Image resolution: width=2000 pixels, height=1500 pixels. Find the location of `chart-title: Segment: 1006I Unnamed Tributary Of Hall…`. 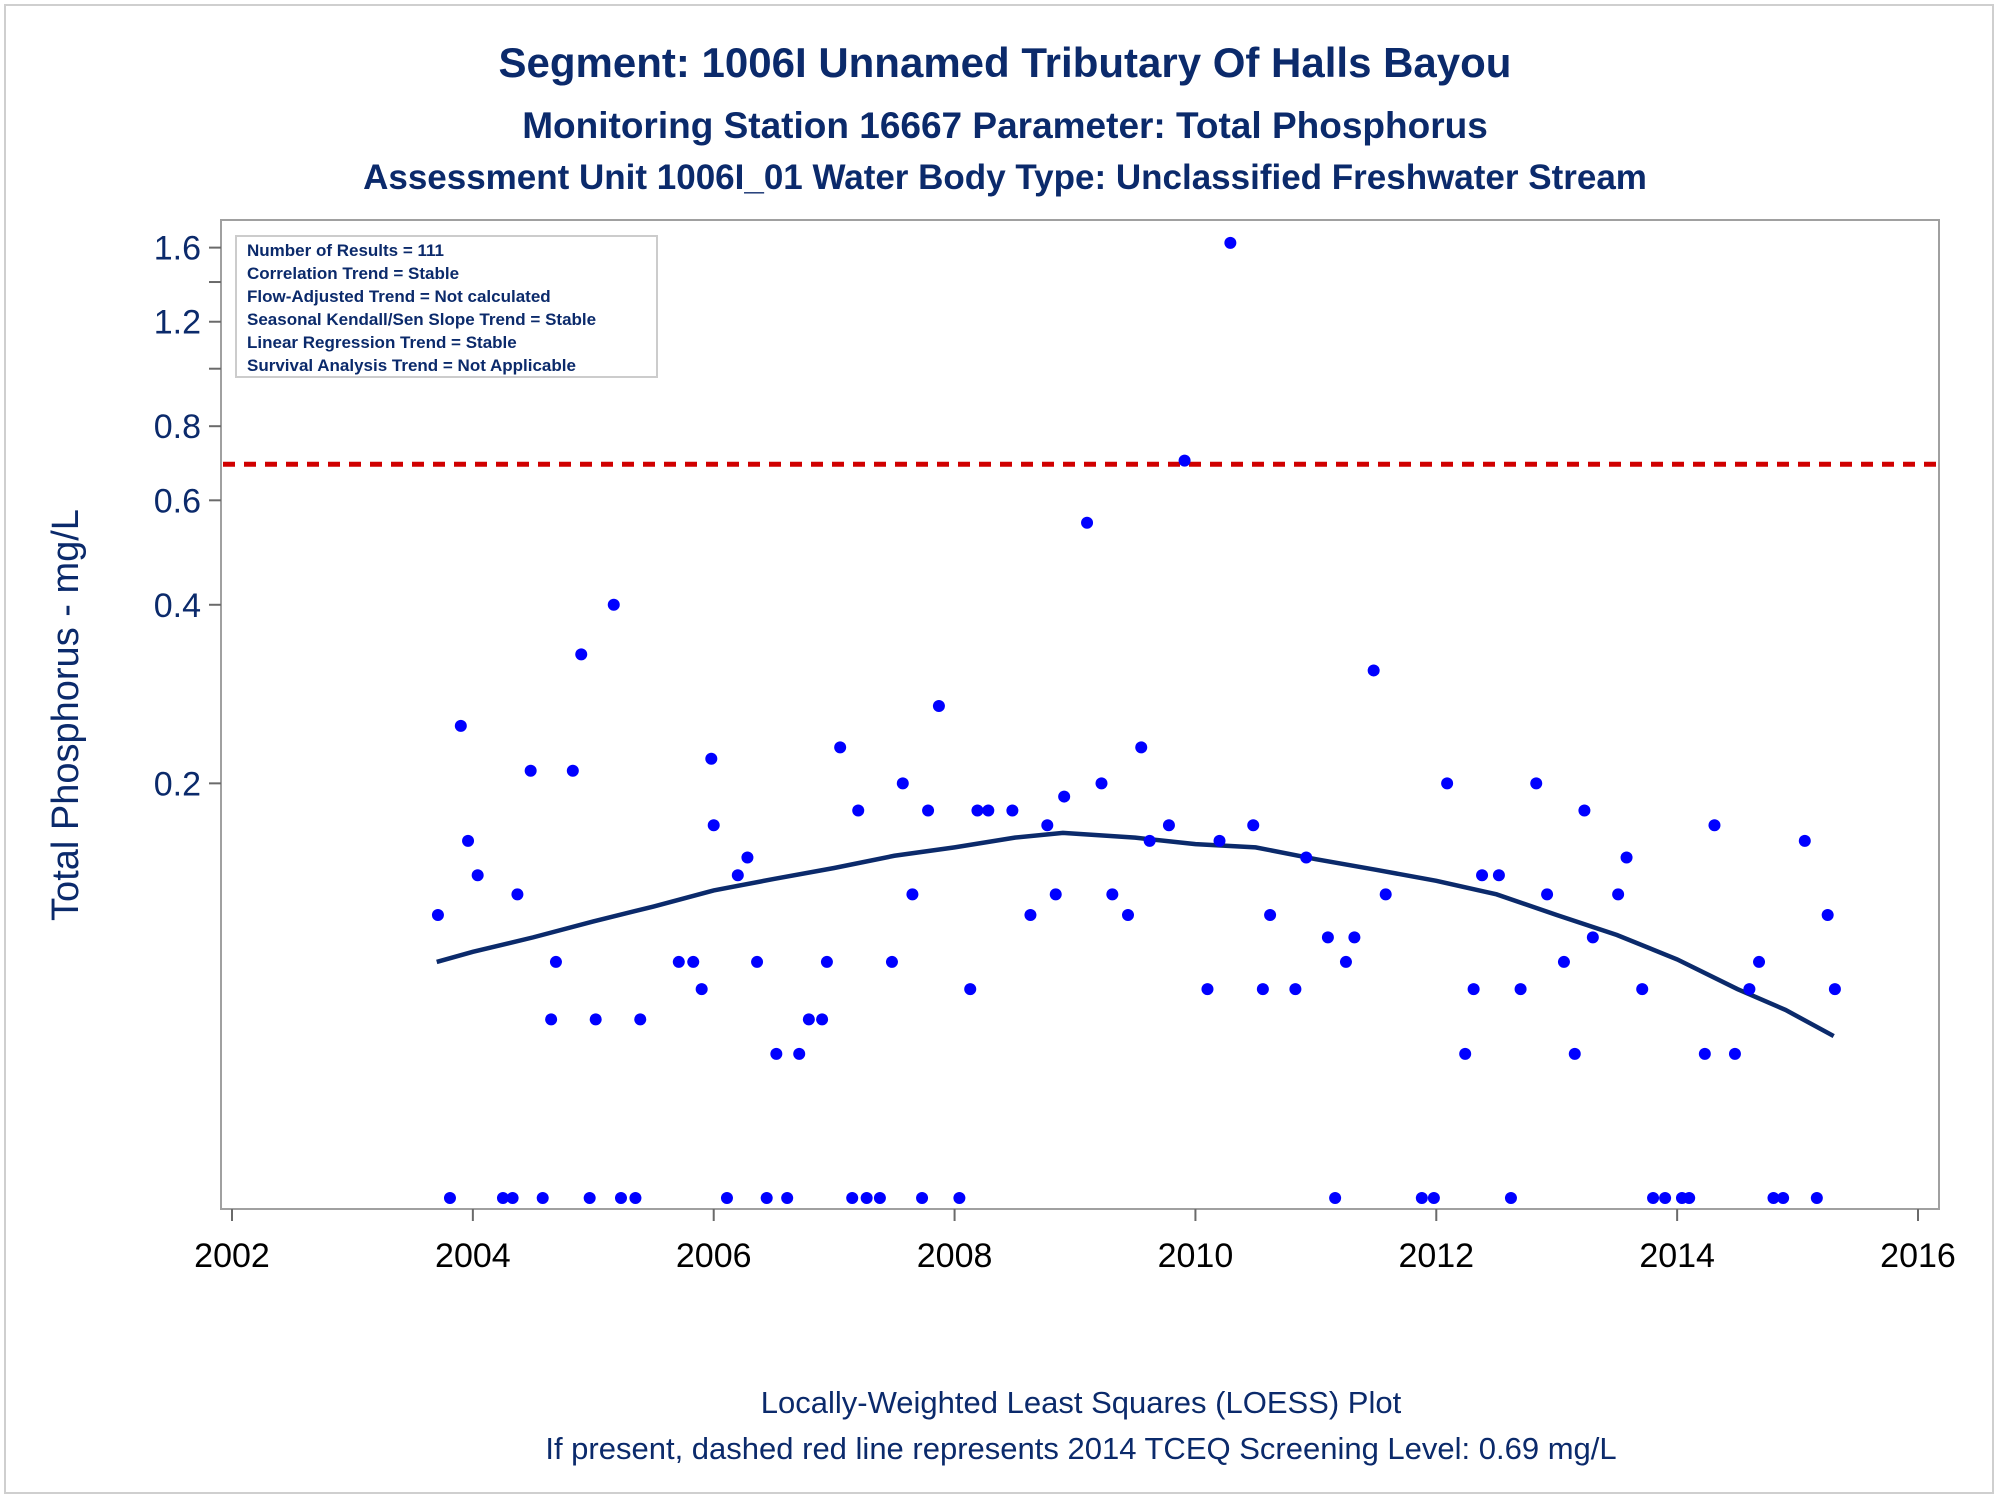

chart-title: Segment: 1006I Unnamed Tributary Of Hall… is located at coordinates (1005, 62).